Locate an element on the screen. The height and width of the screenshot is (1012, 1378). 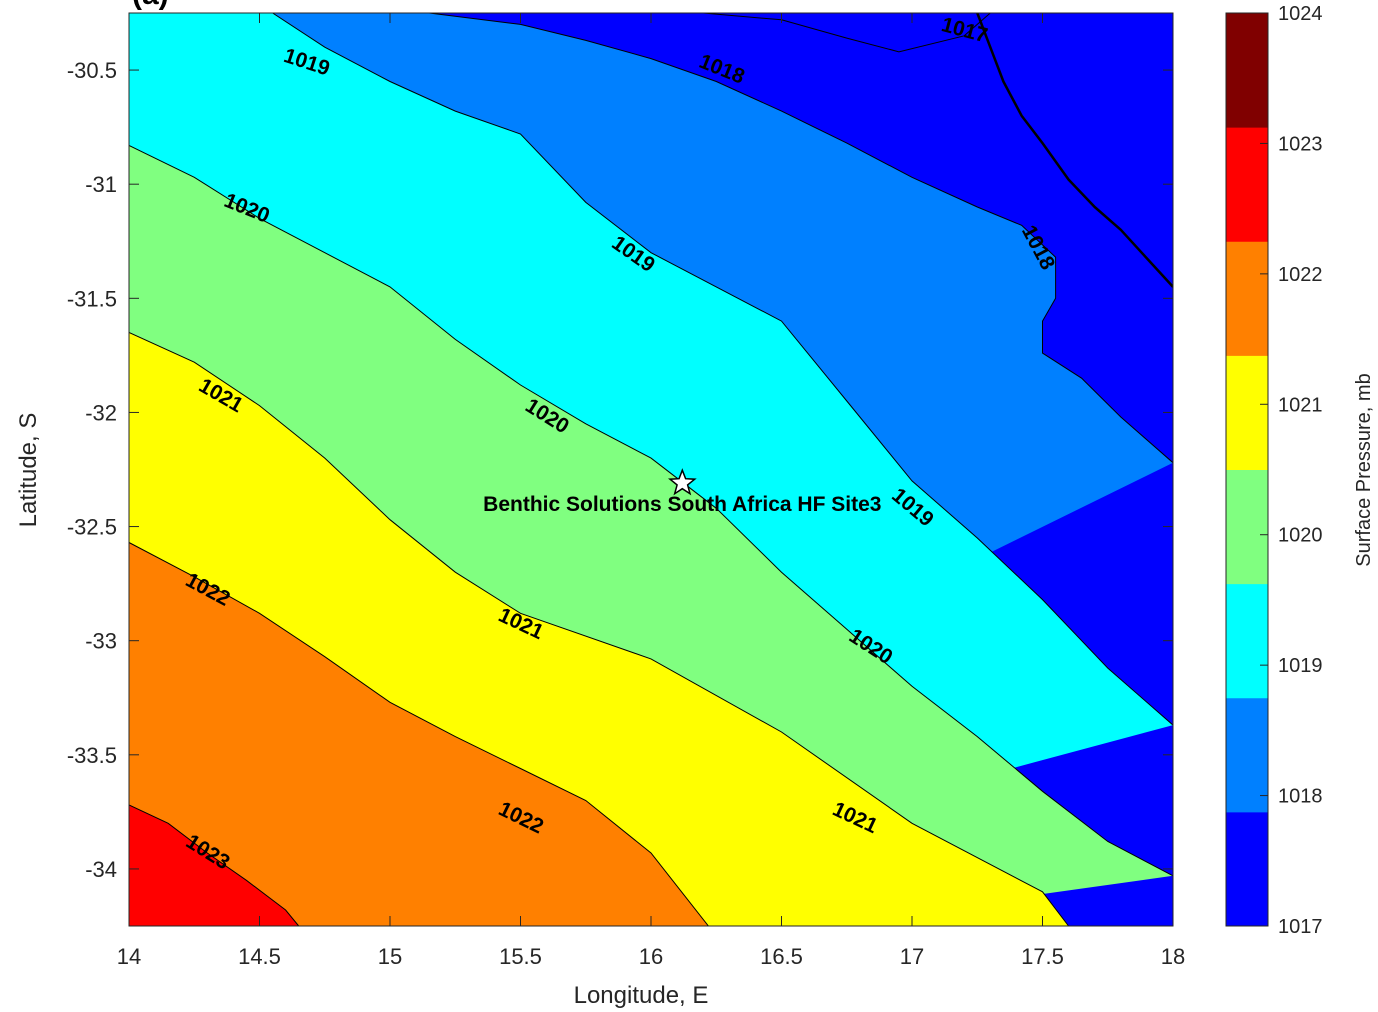
x-tick-label: 16.5 is located at coordinates (781, 956).